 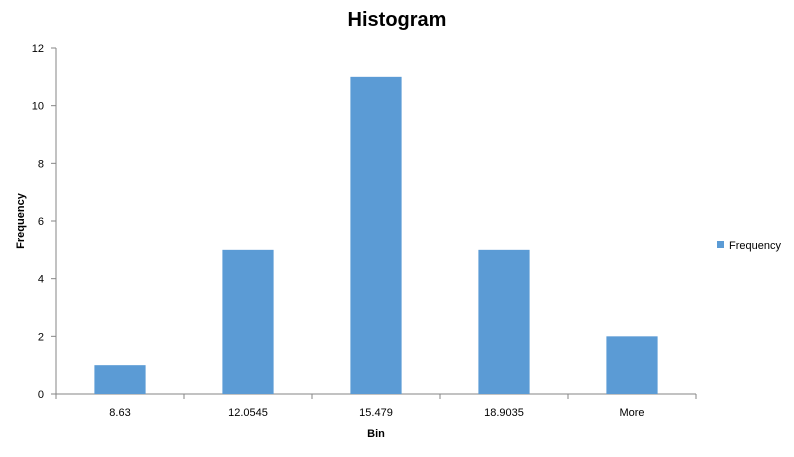 I want to click on x-tick-label: 15.479, so click(x=376, y=413).